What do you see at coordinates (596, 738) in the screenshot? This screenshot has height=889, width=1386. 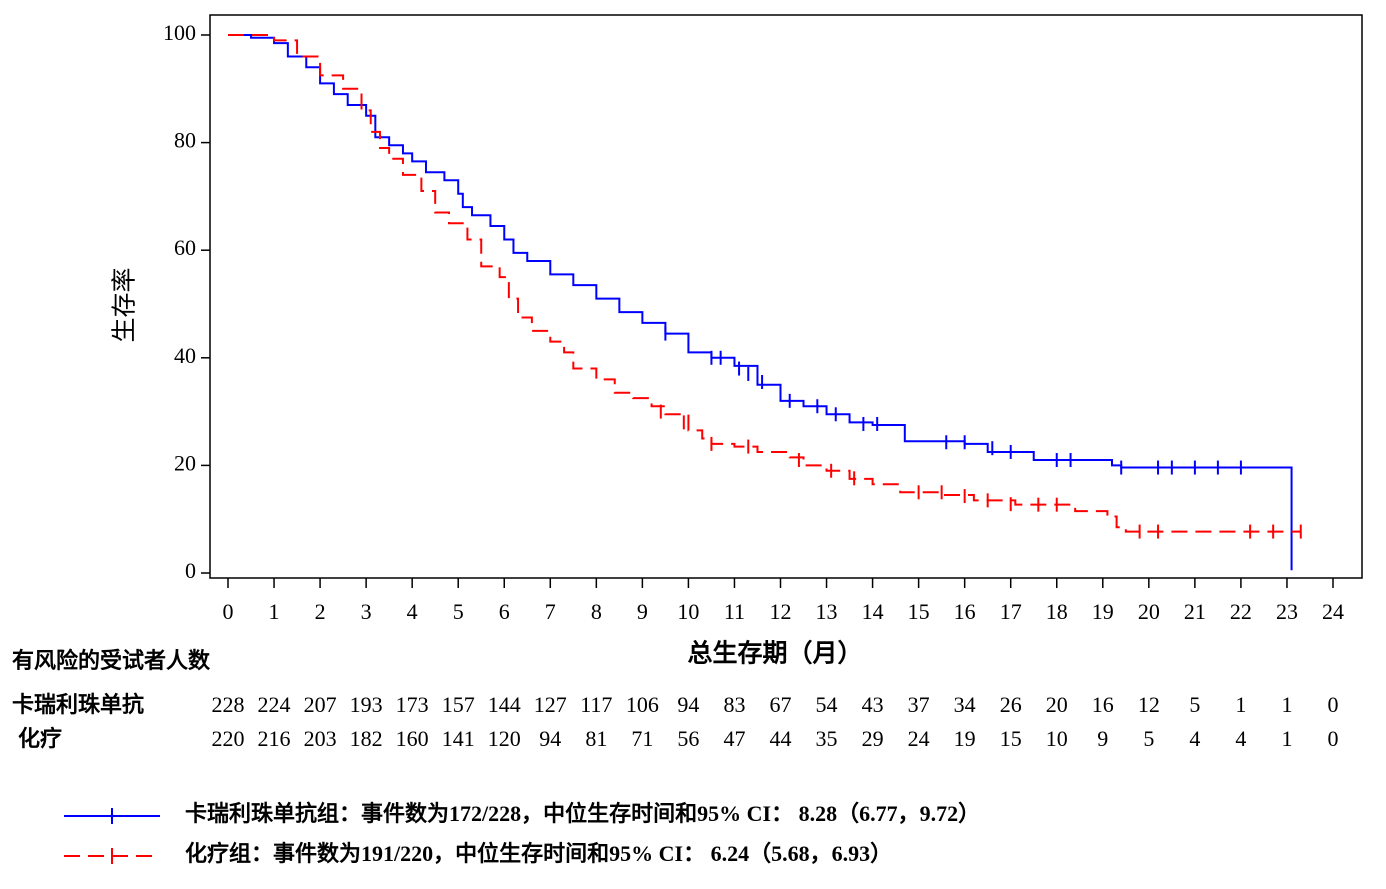 I see `risk-count: 81` at bounding box center [596, 738].